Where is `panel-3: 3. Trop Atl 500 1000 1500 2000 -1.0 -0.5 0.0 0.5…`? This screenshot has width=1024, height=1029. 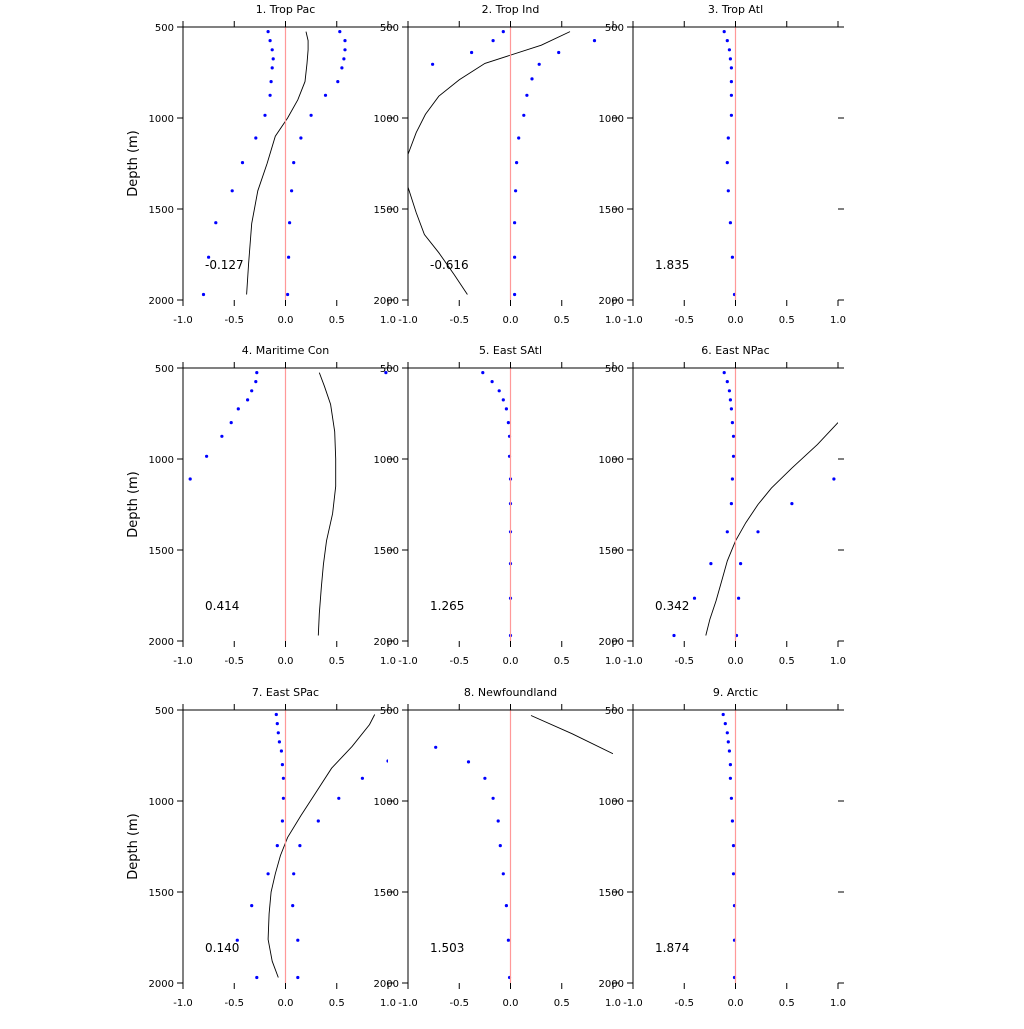 panel-3: 3. Trop Atl 500 1000 1500 2000 -1.0 -0.5 0.0 0.5… is located at coordinates (722, 164).